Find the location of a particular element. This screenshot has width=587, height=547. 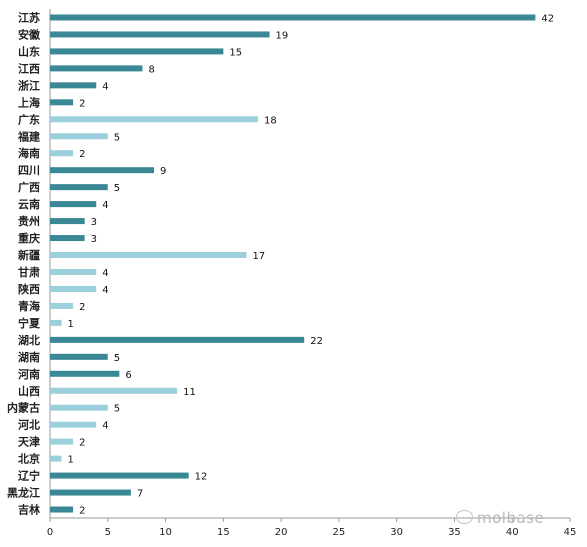

category-label: 江西 is located at coordinates (29, 68).